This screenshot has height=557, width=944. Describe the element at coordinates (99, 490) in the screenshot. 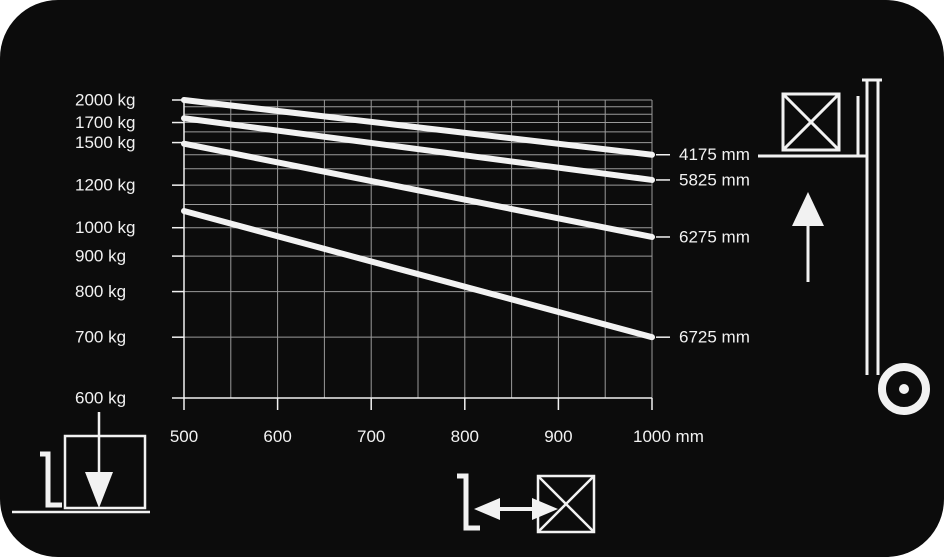

I see `lower-down-arrow-icon` at that location.